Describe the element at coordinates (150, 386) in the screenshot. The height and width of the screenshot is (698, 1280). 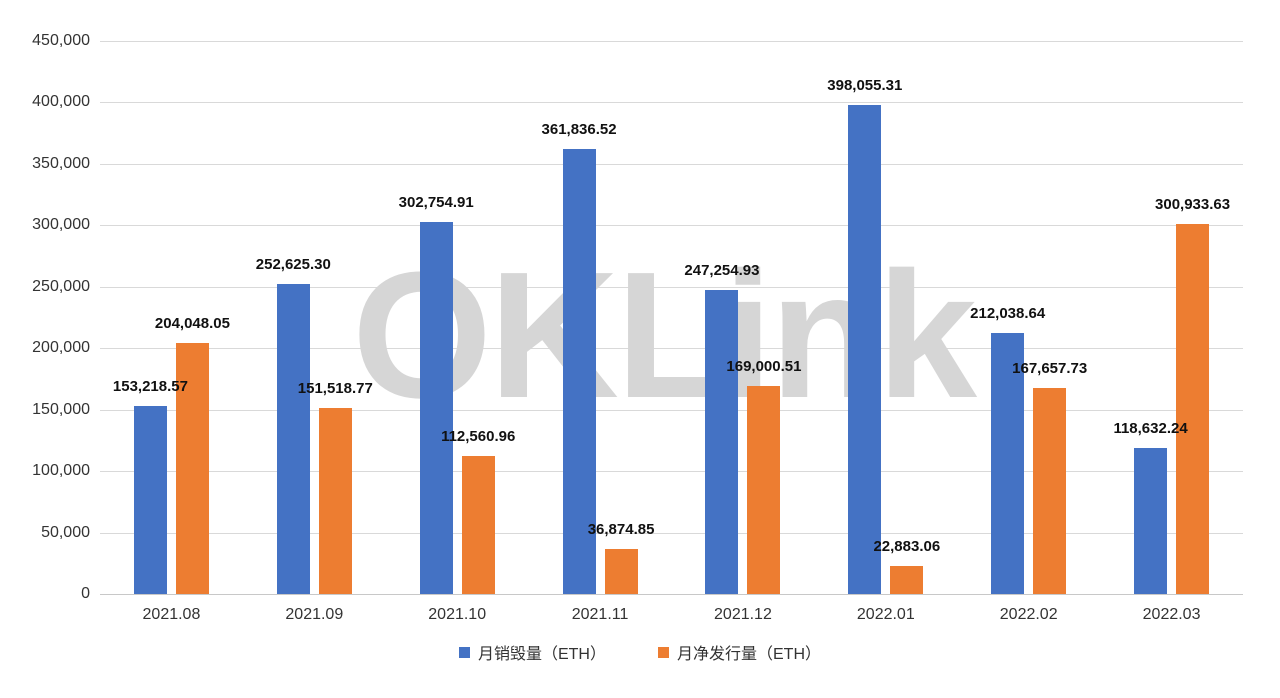
I see `bar-value-label: 153,218.57` at that location.